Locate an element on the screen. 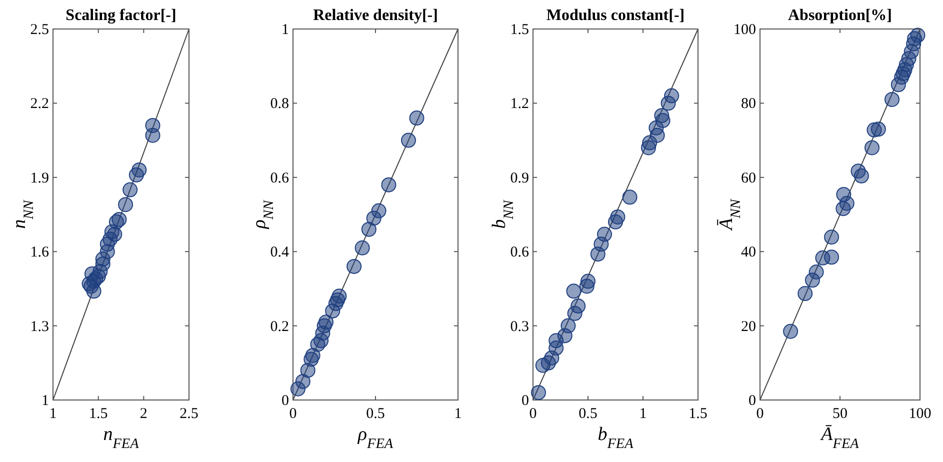 The image size is (943, 462). y-tick-label: 0.2 is located at coordinates (279, 326).